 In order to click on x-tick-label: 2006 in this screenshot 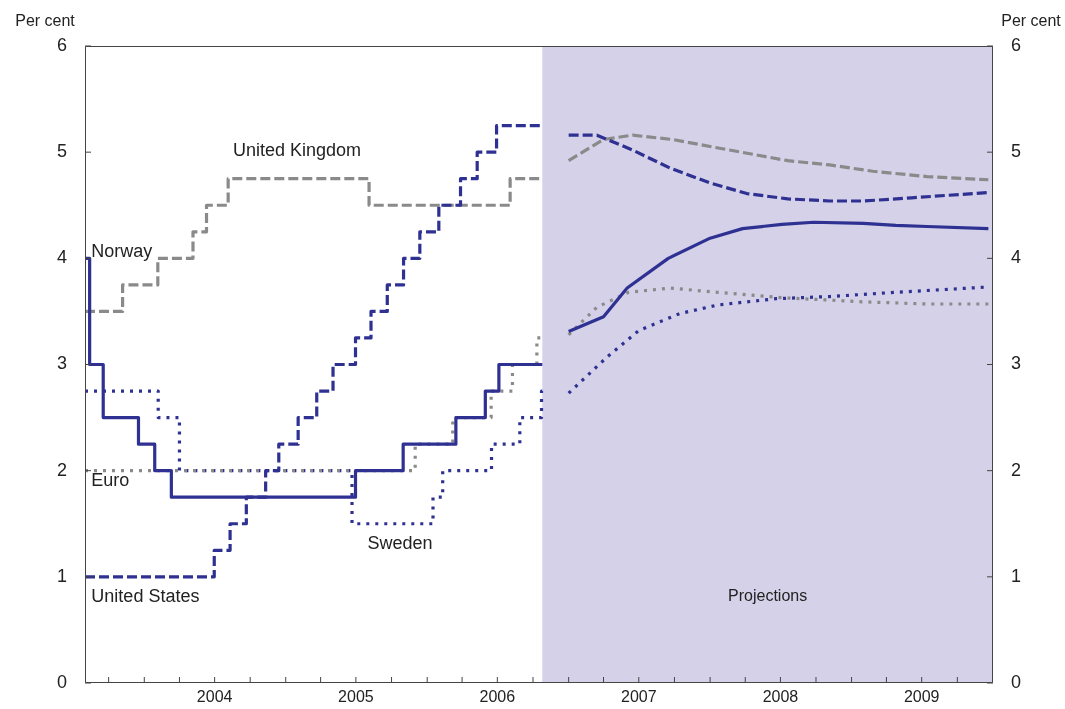, I will do `click(497, 697)`.